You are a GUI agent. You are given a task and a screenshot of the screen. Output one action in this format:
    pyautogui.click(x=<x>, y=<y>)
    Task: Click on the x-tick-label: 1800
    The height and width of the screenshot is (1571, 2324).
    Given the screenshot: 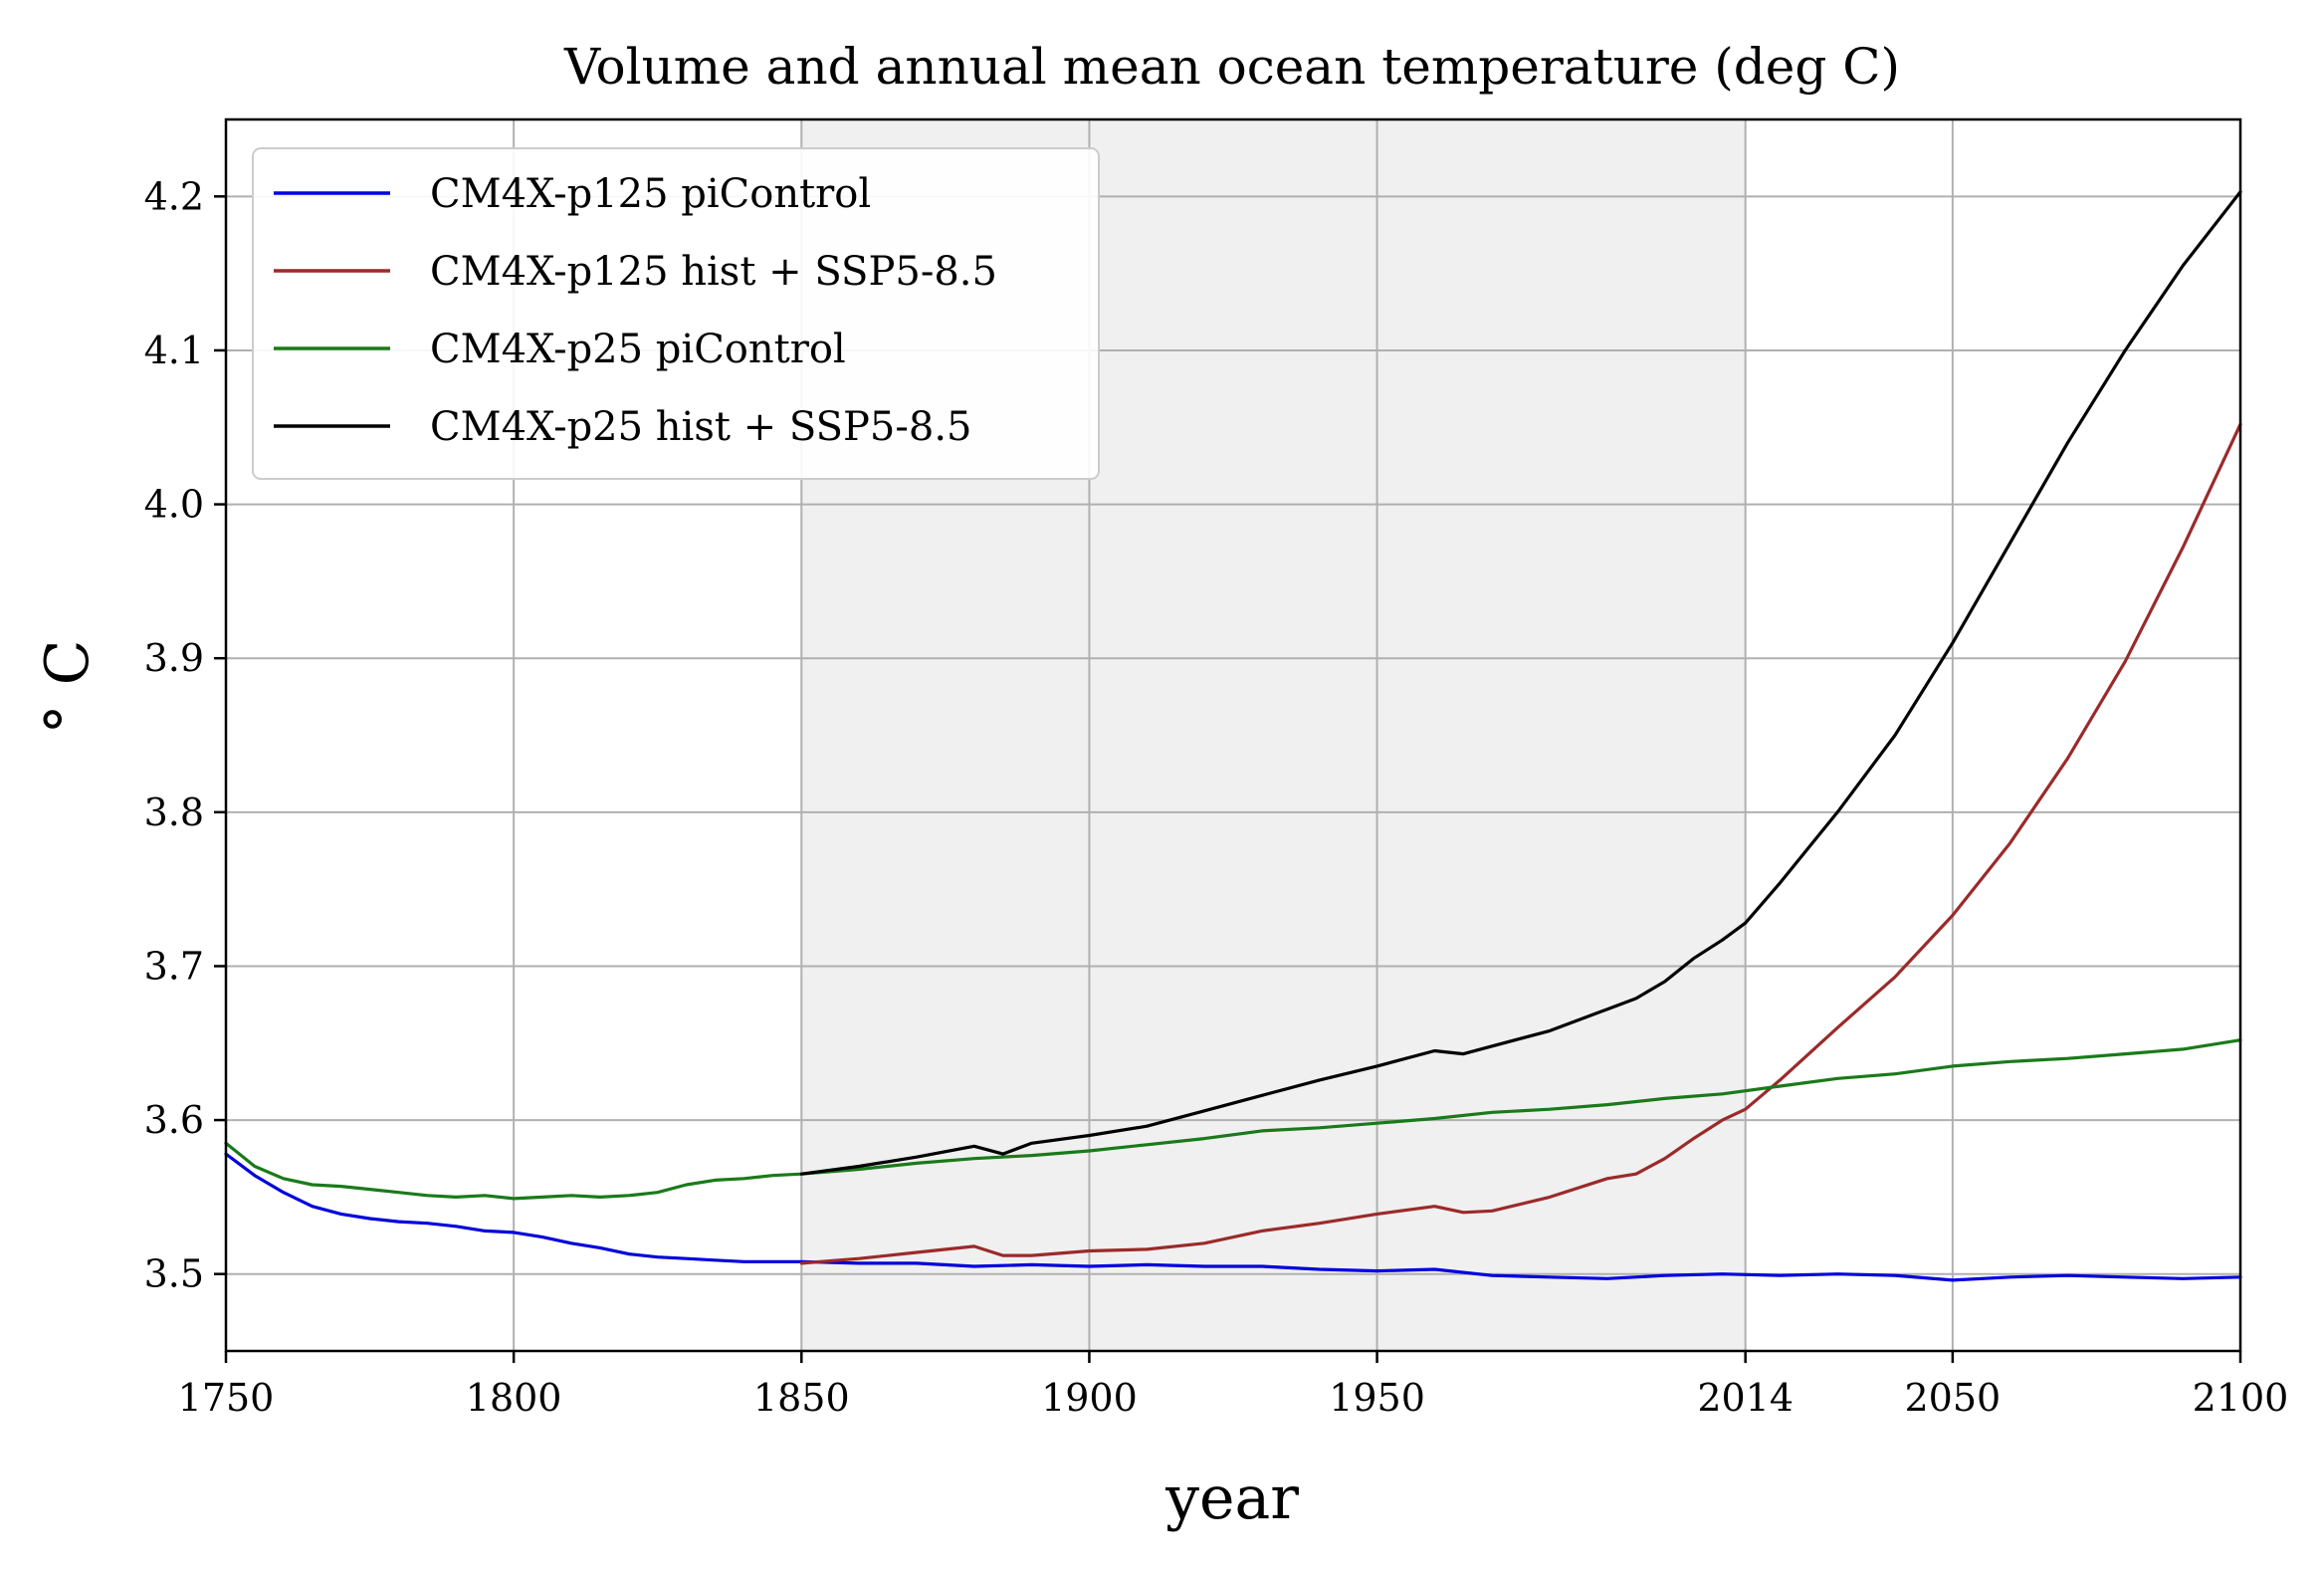 What is the action you would take?
    pyautogui.click(x=514, y=1398)
    